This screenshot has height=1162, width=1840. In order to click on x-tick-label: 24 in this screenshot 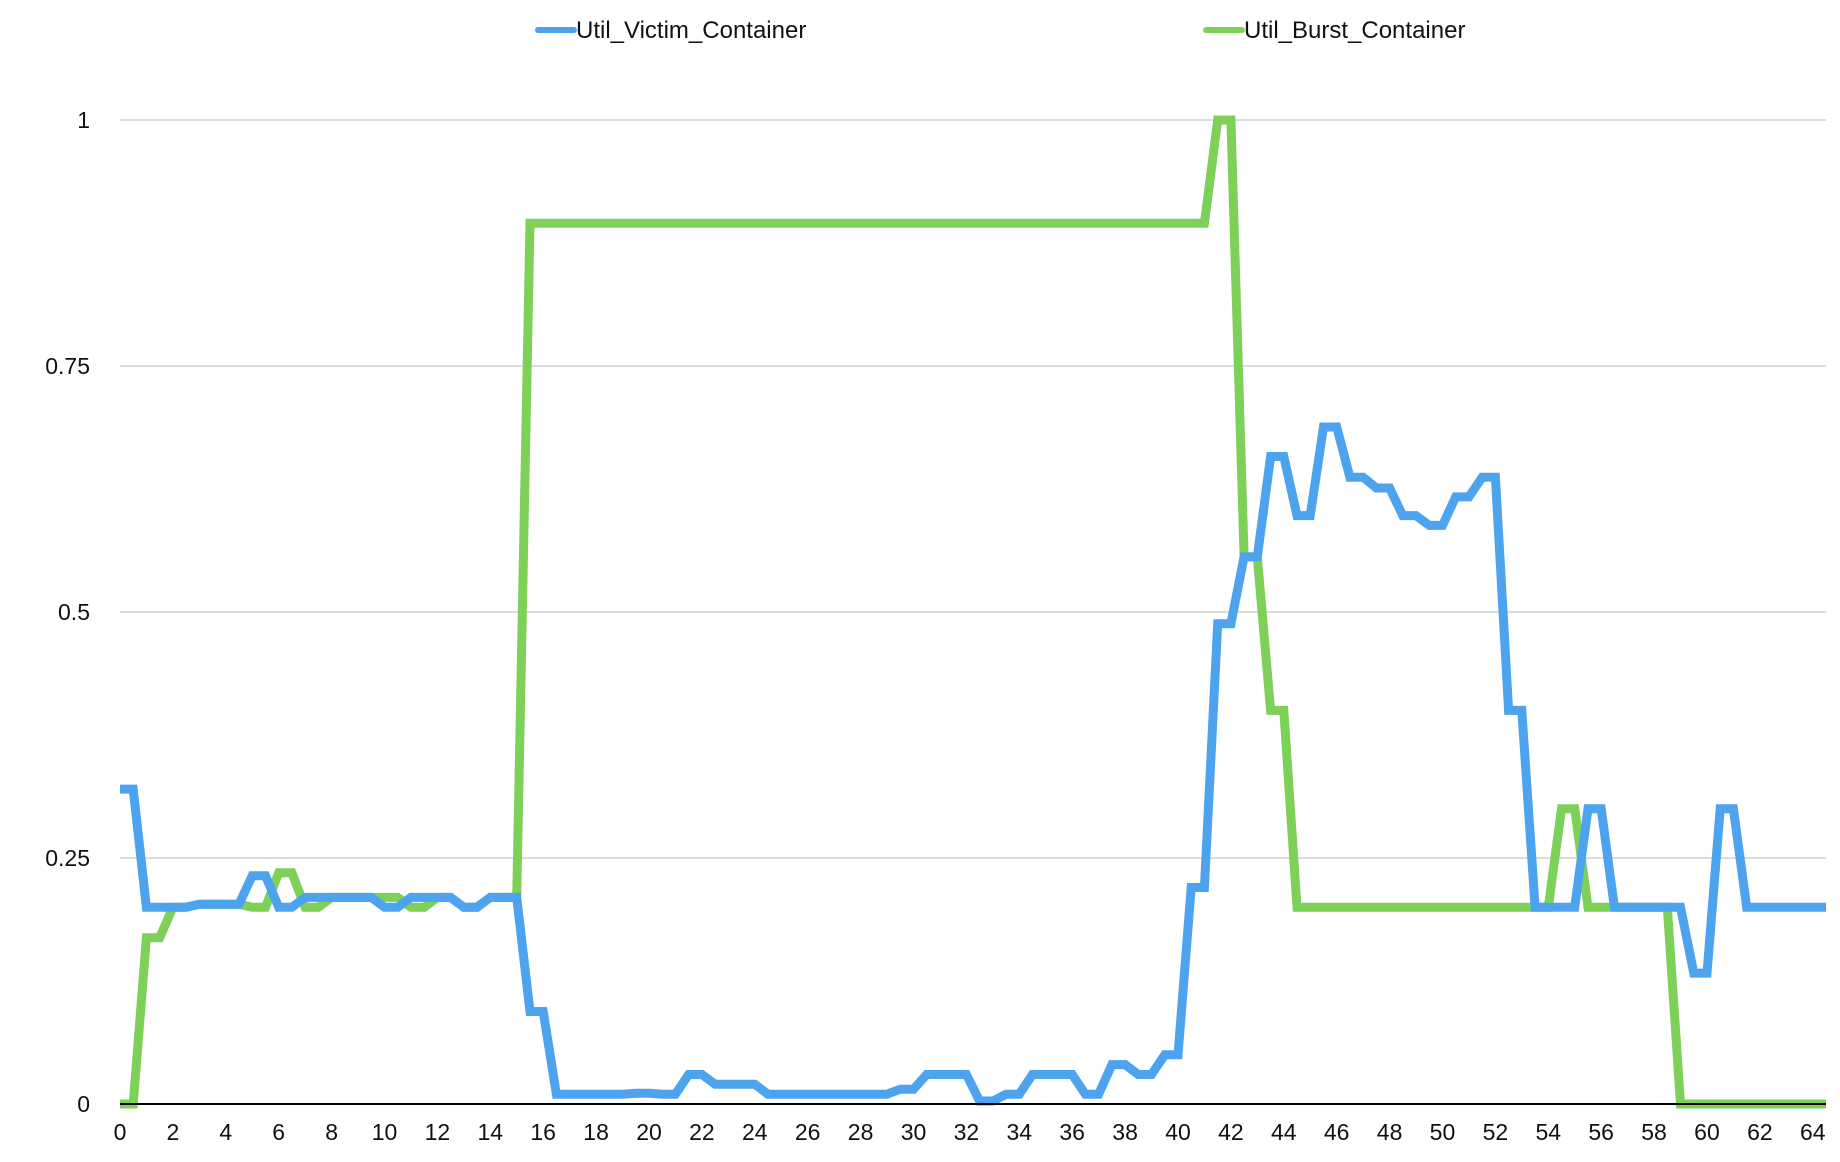, I will do `click(755, 1132)`.